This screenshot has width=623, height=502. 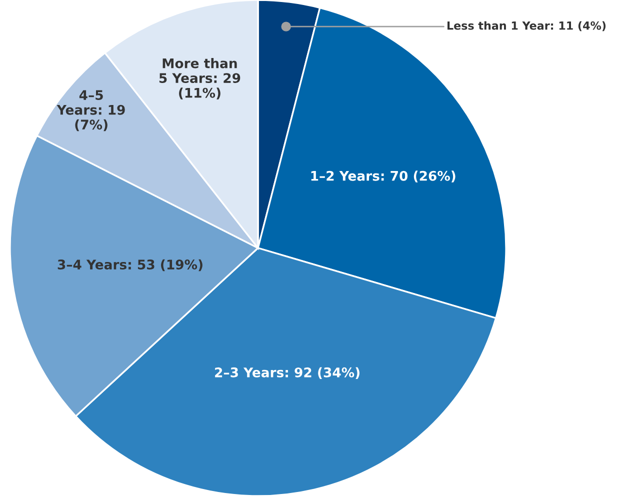 I want to click on slice-label: More than 5 Years: 29 (11%), so click(x=199, y=79).